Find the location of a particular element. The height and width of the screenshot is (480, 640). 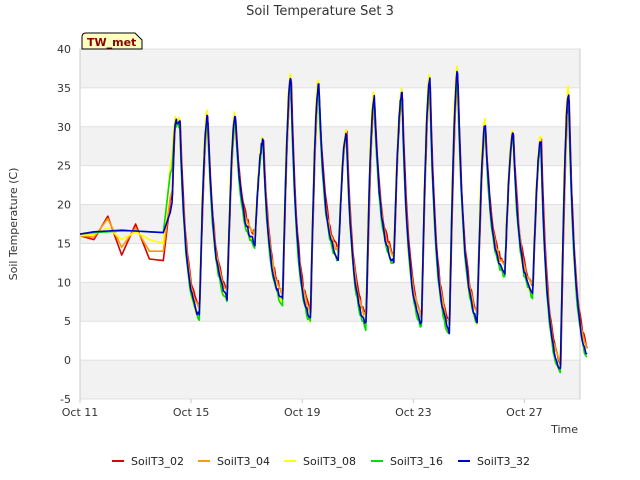

legend-label: SoilT3_04 is located at coordinates (243, 461).